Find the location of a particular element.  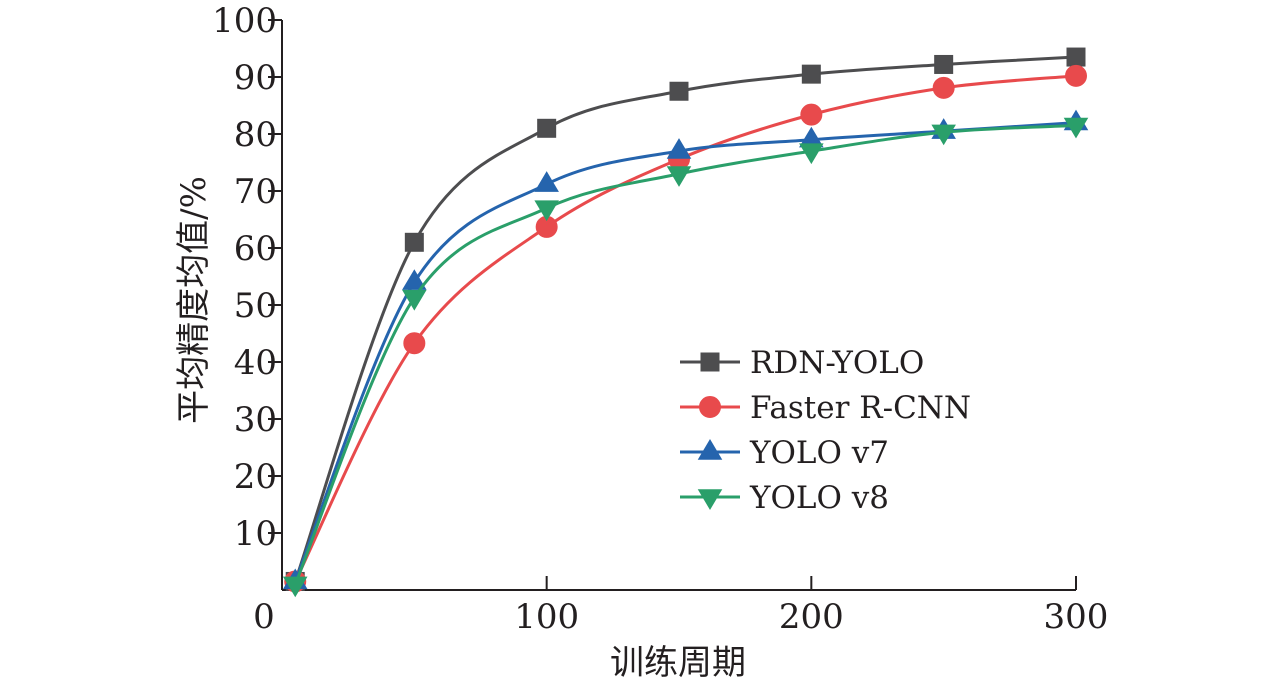

legend-item: RDN-YOLO is located at coordinates (802, 363).